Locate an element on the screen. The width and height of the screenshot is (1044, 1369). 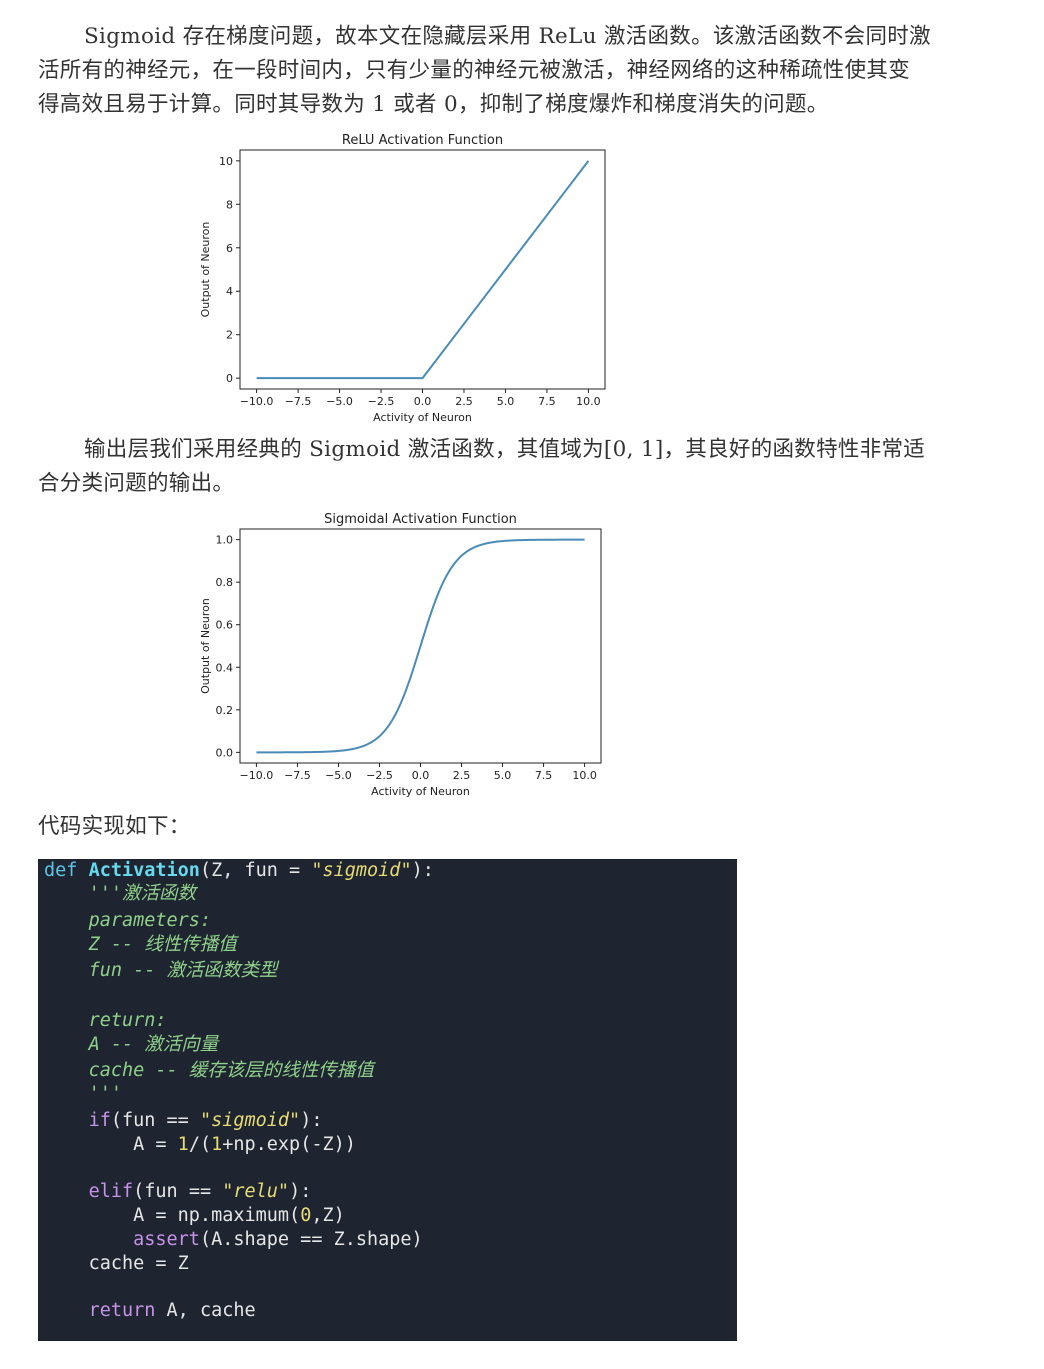
code-text: (A.shape == Z.shape) is located at coordinates (311, 1239).